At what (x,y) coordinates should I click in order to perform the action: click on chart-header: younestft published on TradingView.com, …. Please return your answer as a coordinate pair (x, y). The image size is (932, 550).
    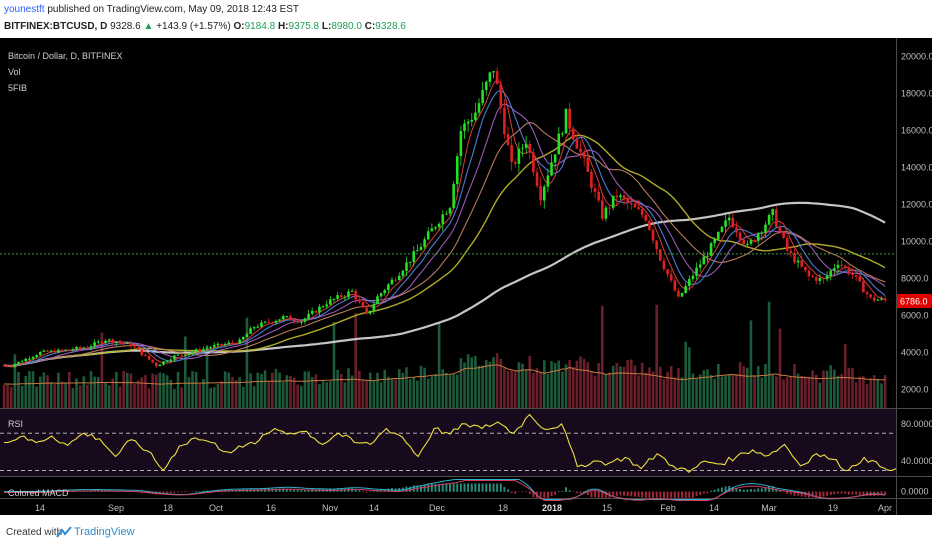
    Looking at the image, I should click on (466, 19).